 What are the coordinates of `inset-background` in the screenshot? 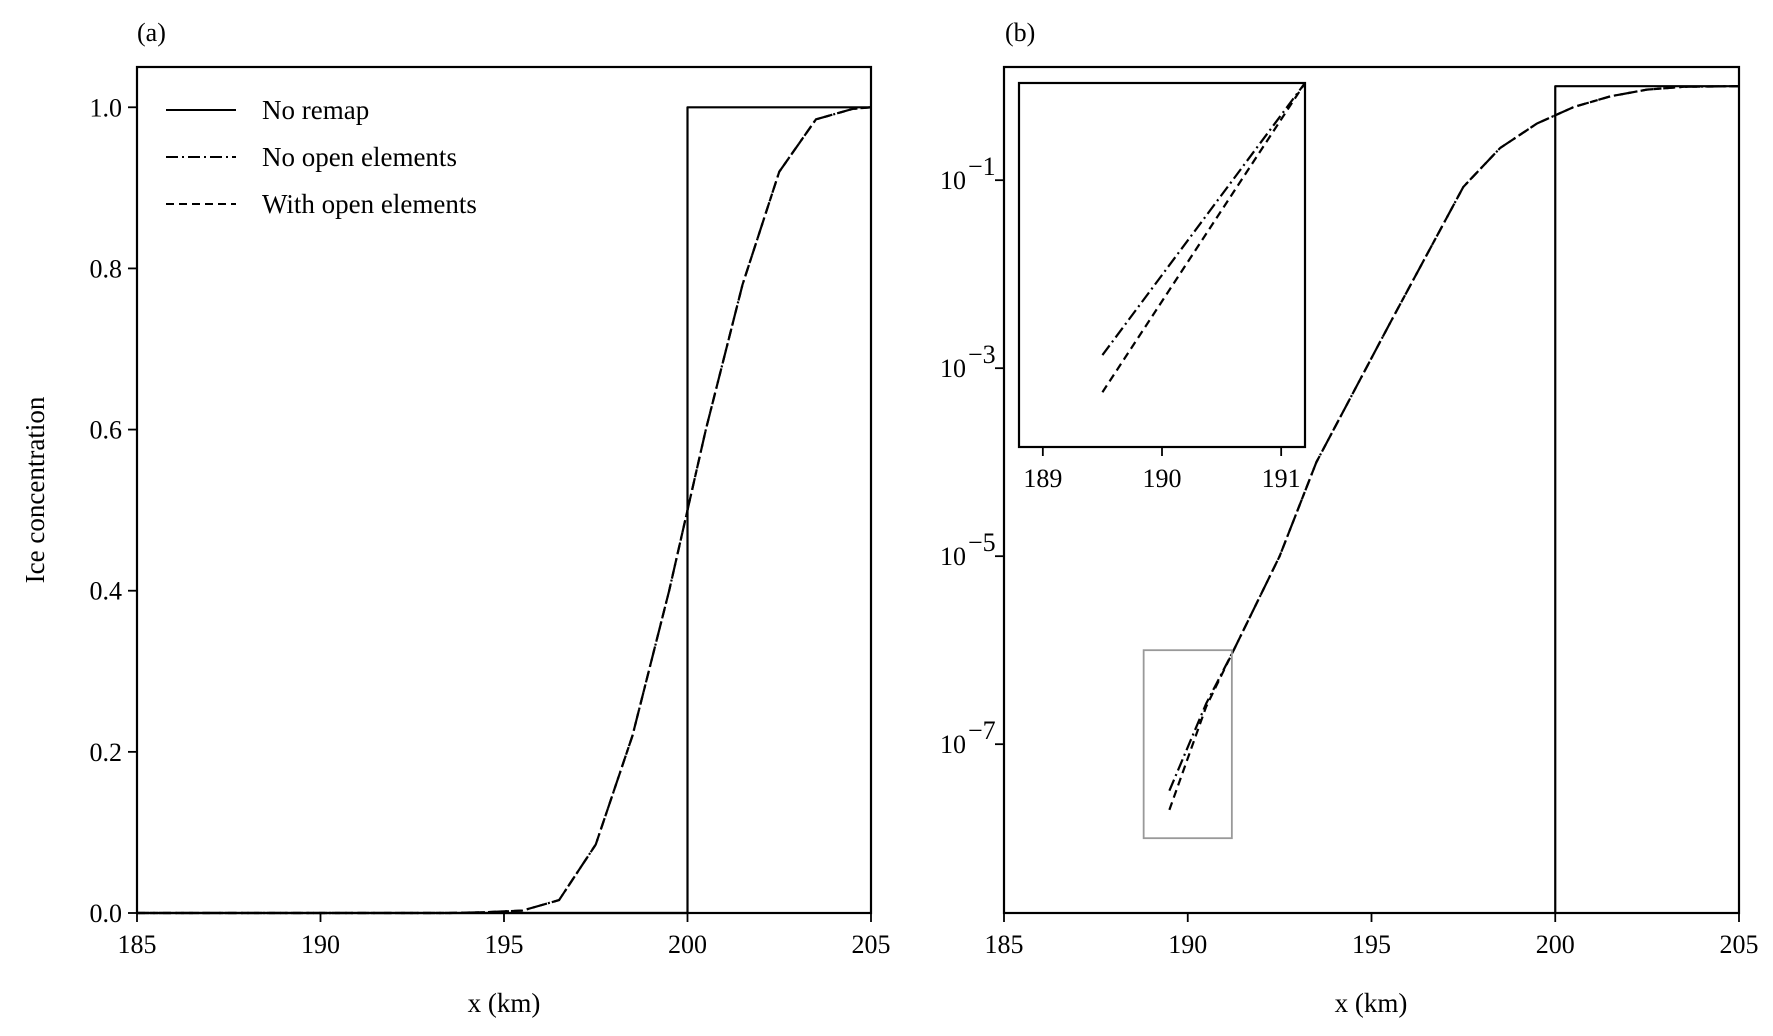 It's located at (1162, 265).